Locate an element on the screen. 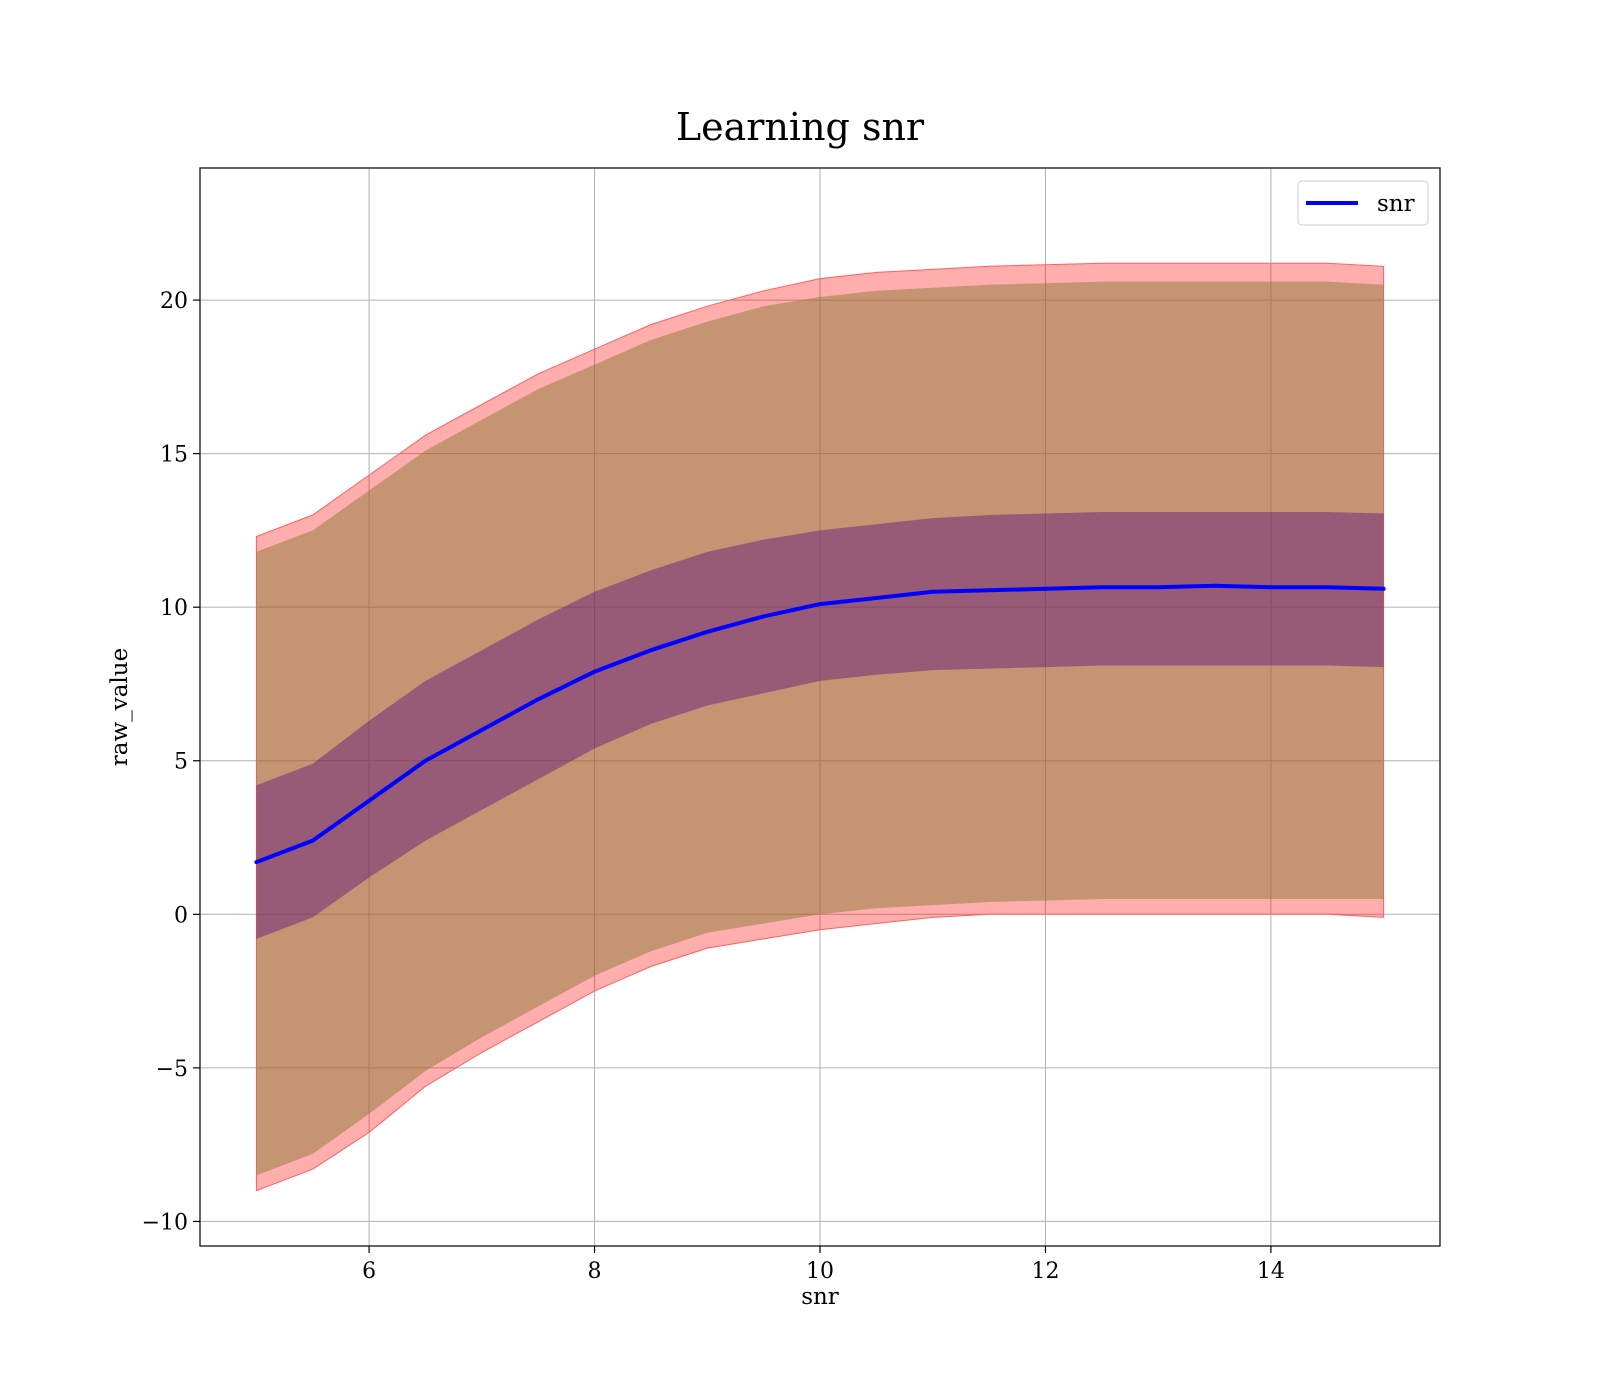 The image size is (1600, 1400). x-tick-label: 12 is located at coordinates (1045, 1271).